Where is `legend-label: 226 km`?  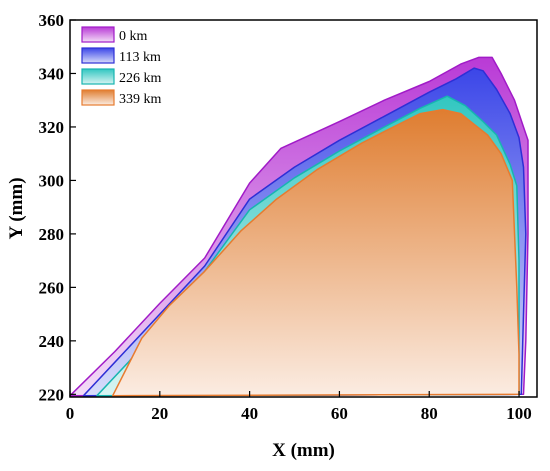
legend-label: 226 km is located at coordinates (140, 78).